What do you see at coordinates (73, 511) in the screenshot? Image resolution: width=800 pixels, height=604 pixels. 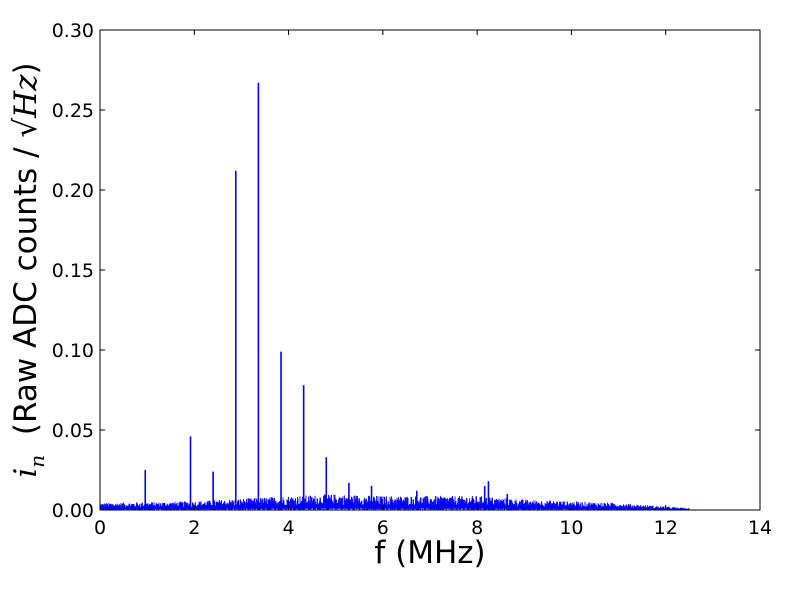 I see `y-tick-label: 0.00` at bounding box center [73, 511].